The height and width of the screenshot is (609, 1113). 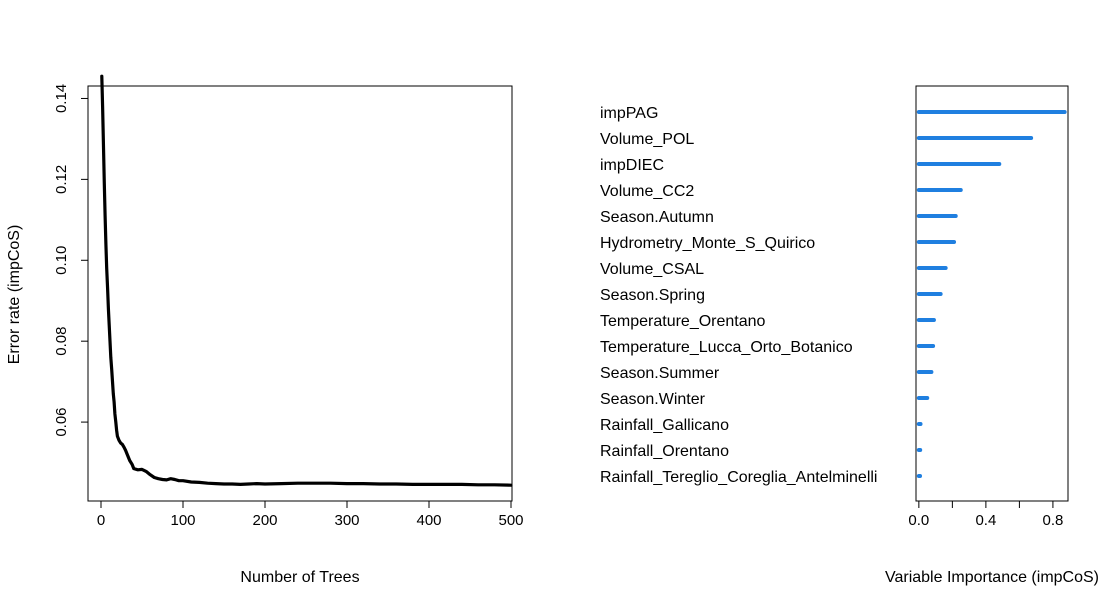 I want to click on x-tick-label: 500, so click(x=510, y=520).